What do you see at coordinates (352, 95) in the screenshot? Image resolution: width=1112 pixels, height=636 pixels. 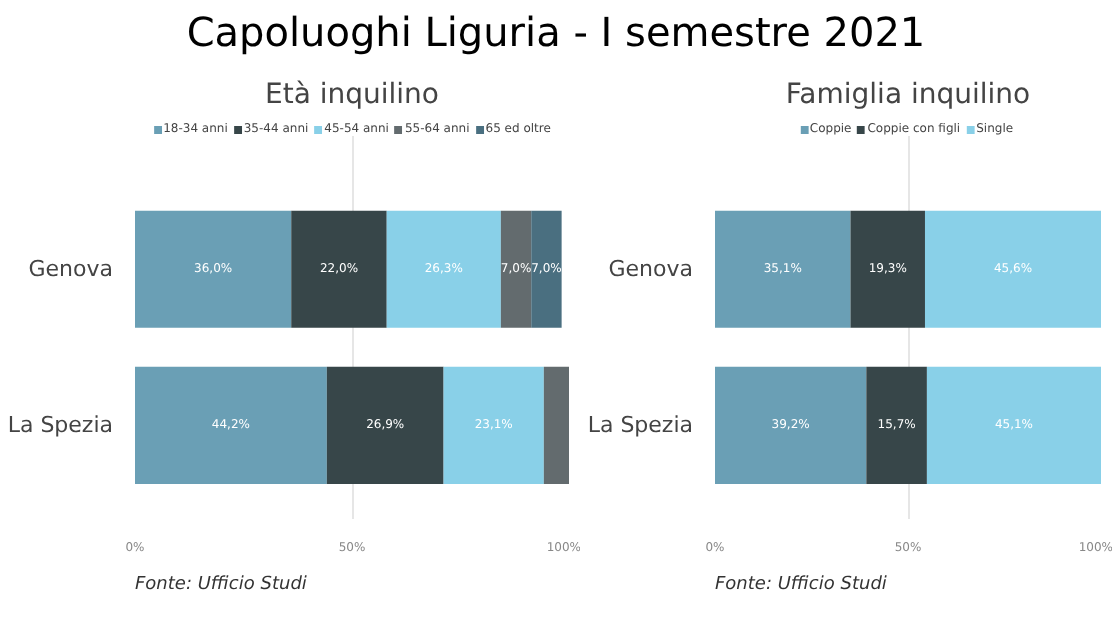 I see `chart-subtitle: Età inquilino` at bounding box center [352, 95].